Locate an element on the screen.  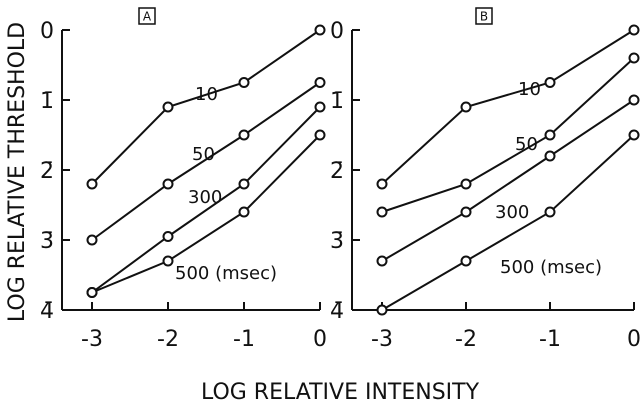
panel-label: A is located at coordinates (147, 17).